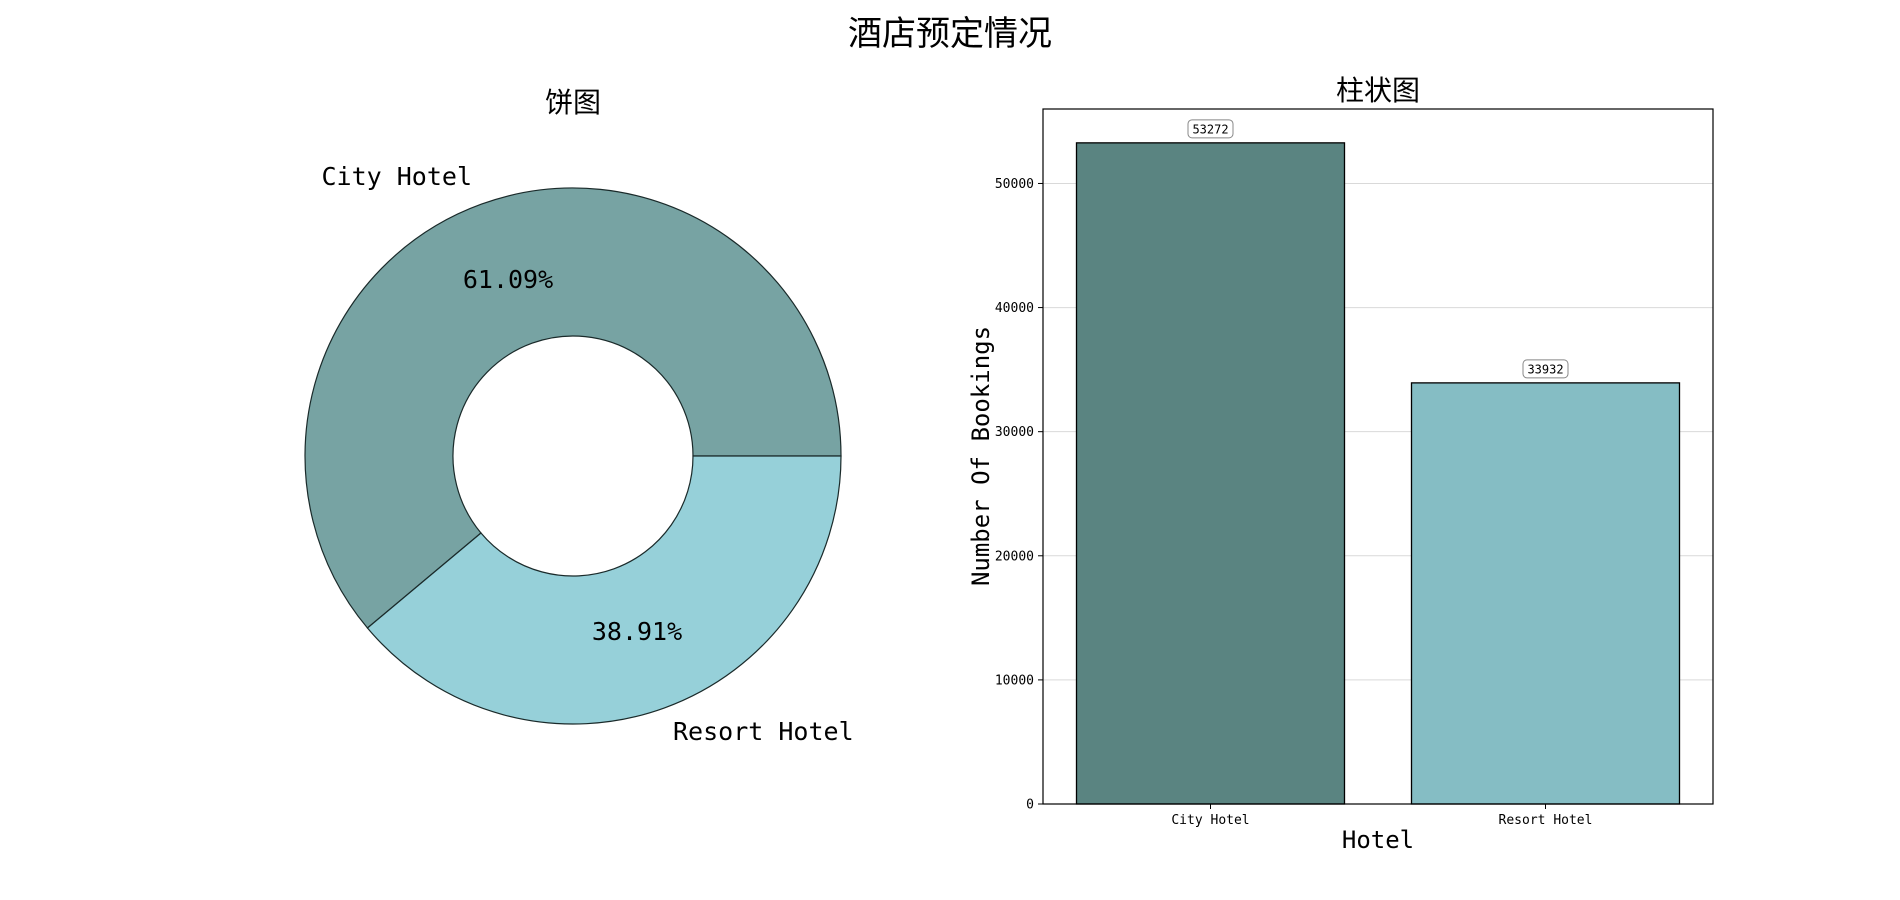 The height and width of the screenshot is (900, 1900). What do you see at coordinates (1210, 473) in the screenshot?
I see `bar-city-hotel` at bounding box center [1210, 473].